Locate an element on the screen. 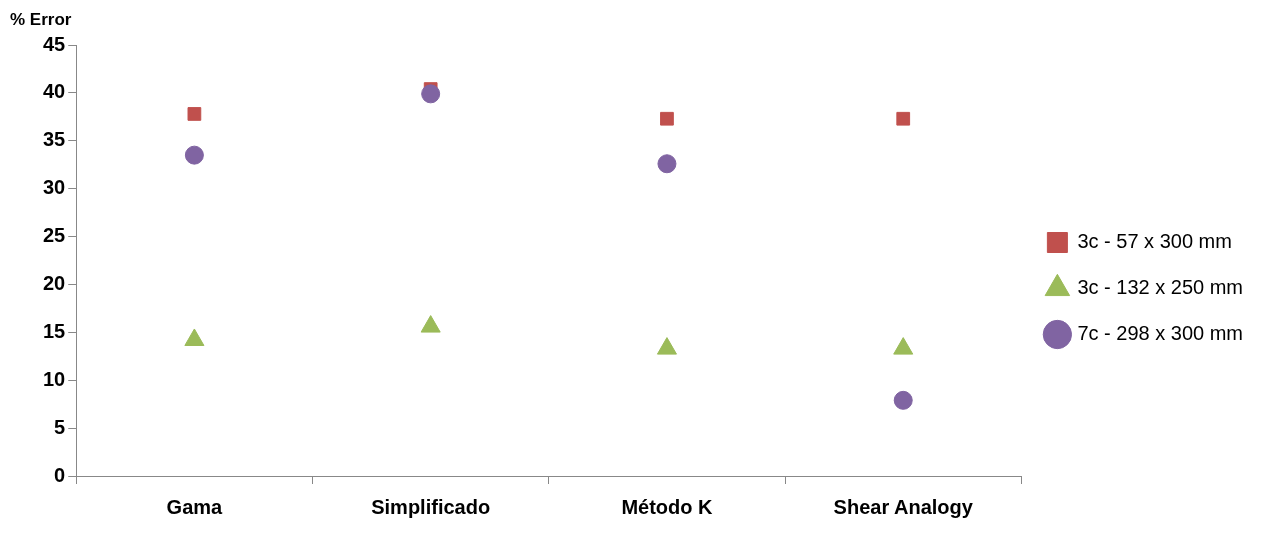 The height and width of the screenshot is (542, 1263). x-tick-label: Shear Analogy is located at coordinates (903, 506).